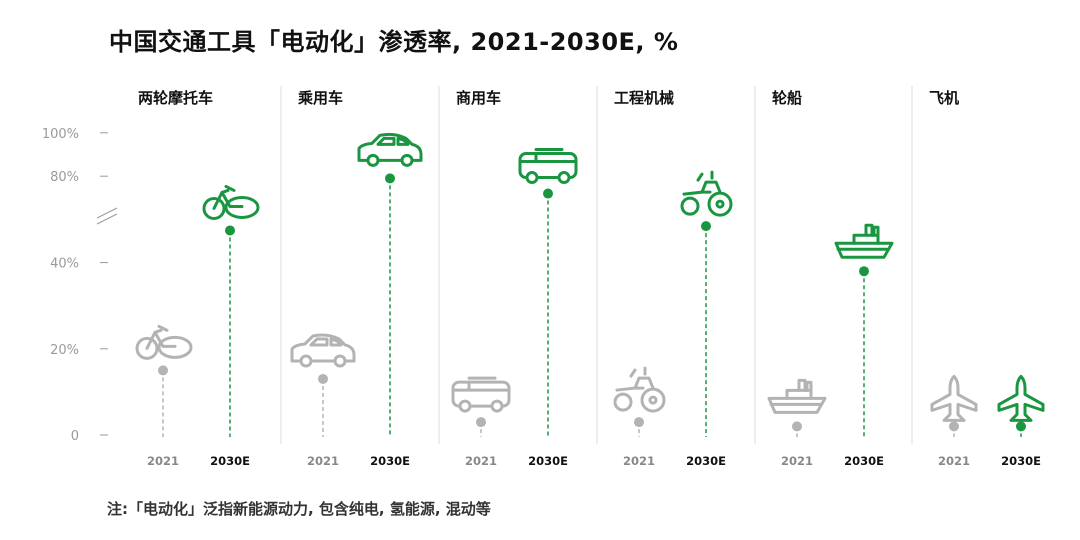  I want to click on category-column: 乘用车 2021 2030E, so click(351, 277).